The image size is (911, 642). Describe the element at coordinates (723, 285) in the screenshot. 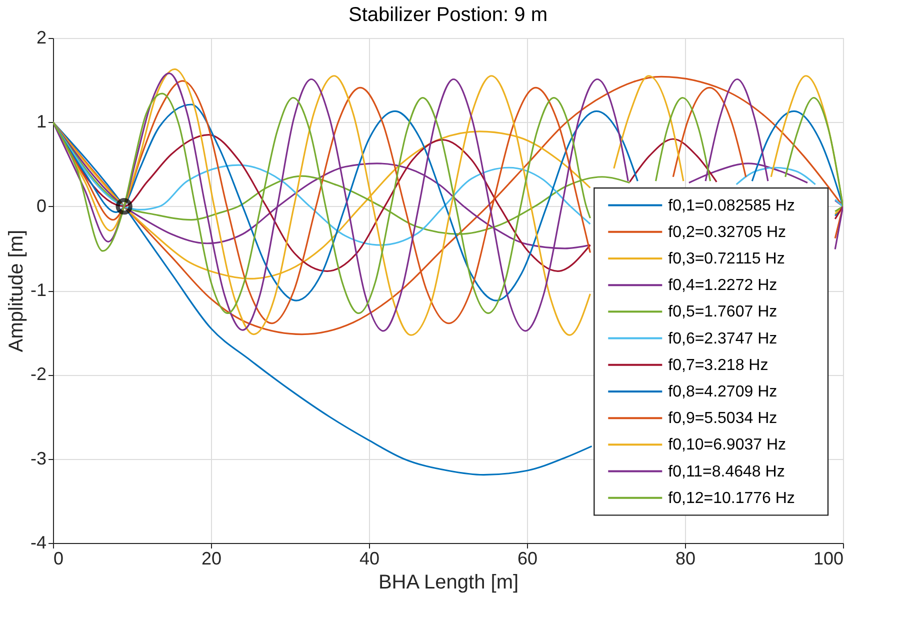

I see `legend-label: f0,4=1.2272 Hz` at that location.